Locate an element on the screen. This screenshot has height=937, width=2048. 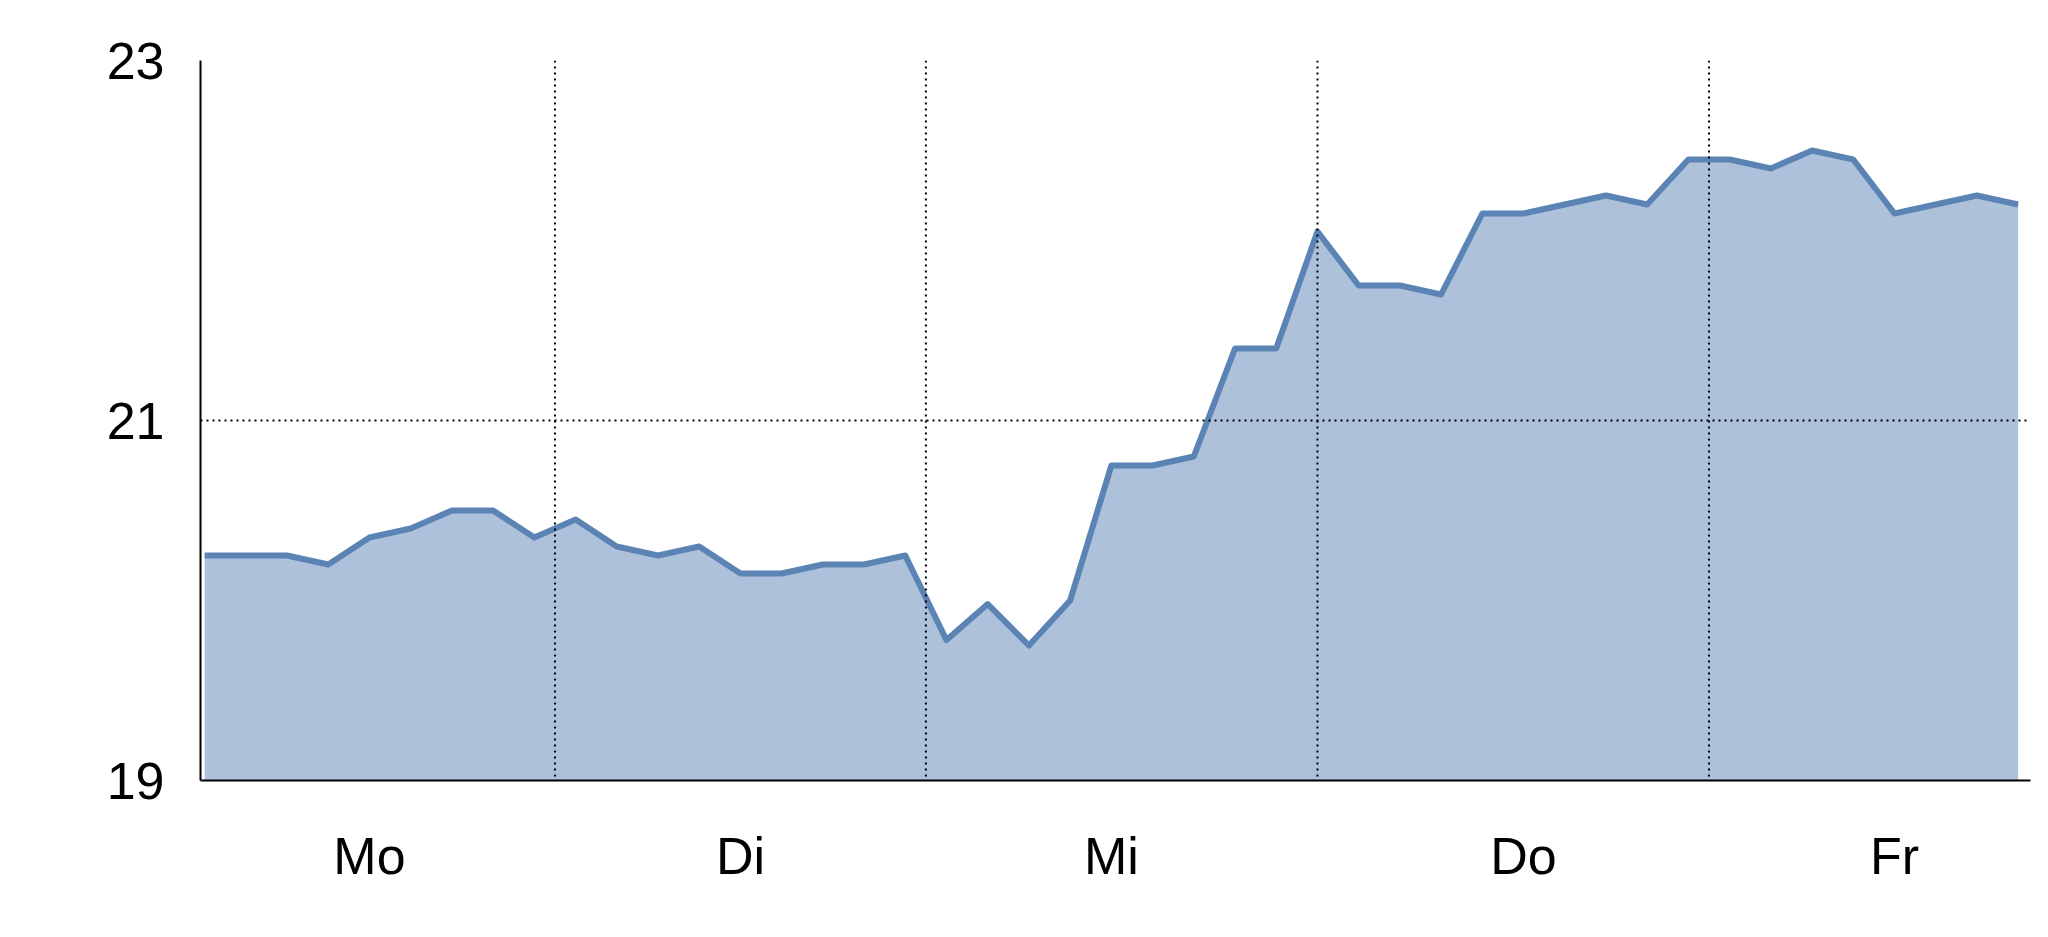
x-tick-label: Di is located at coordinates (740, 855).